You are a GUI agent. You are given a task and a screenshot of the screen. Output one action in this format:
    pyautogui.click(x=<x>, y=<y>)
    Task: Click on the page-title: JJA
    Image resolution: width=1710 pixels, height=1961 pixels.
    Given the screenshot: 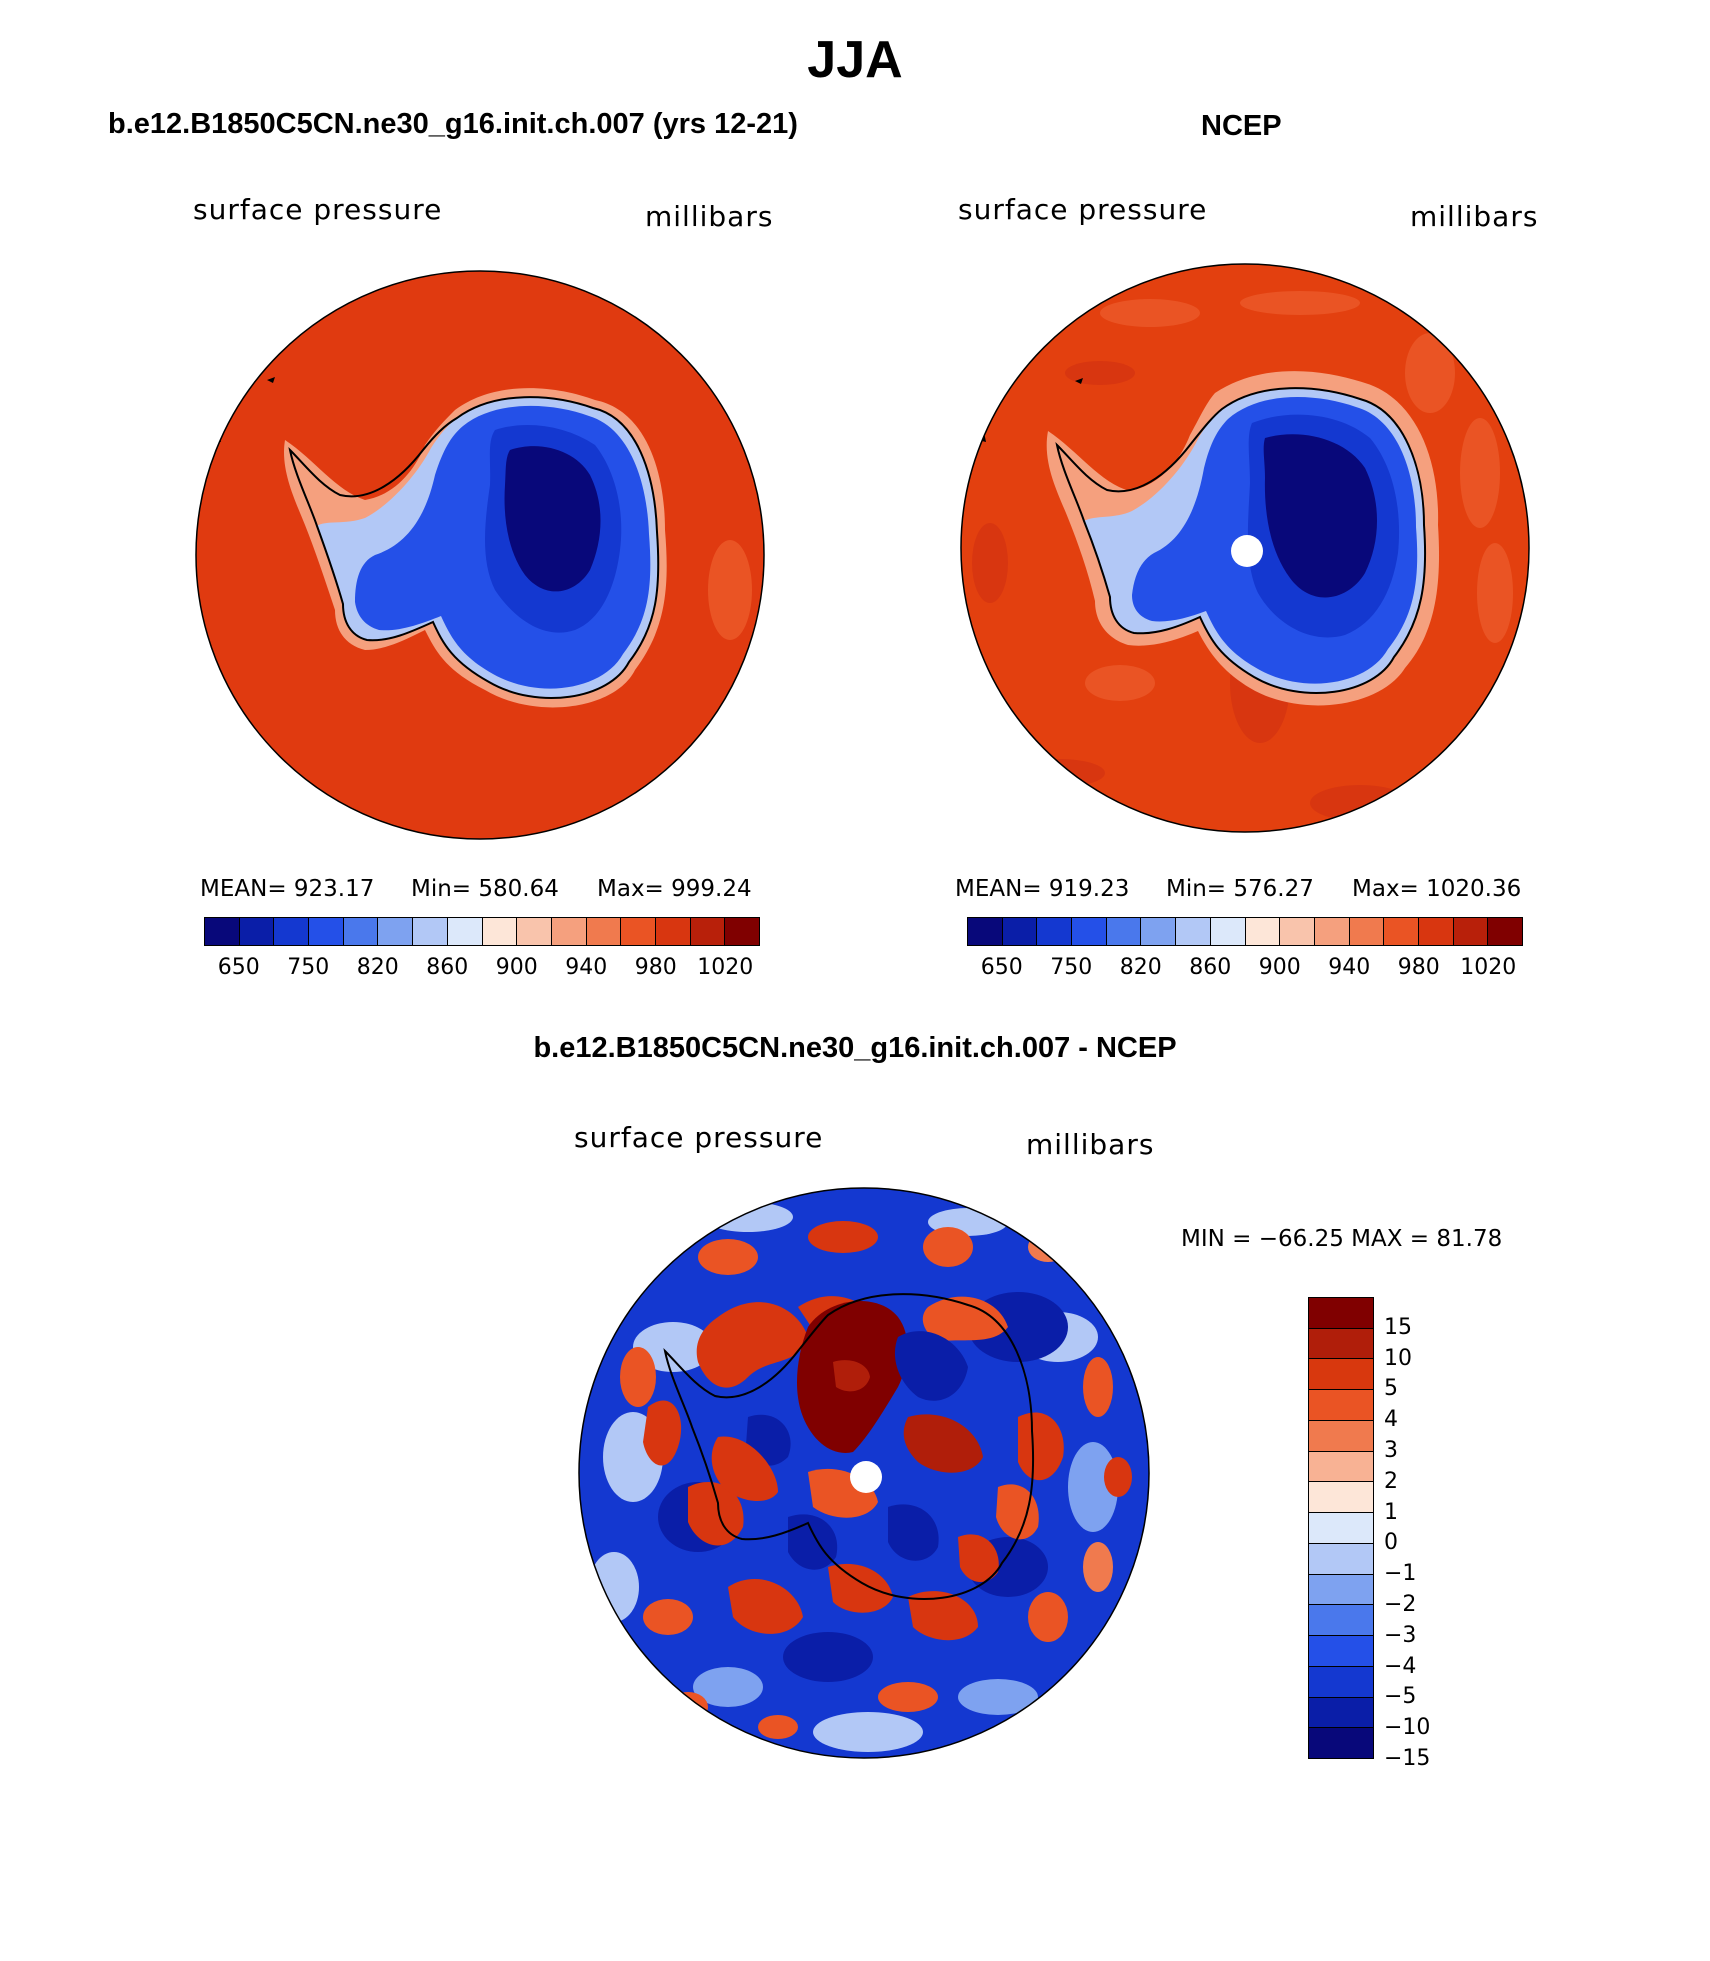 What is the action you would take?
    pyautogui.click(x=855, y=60)
    